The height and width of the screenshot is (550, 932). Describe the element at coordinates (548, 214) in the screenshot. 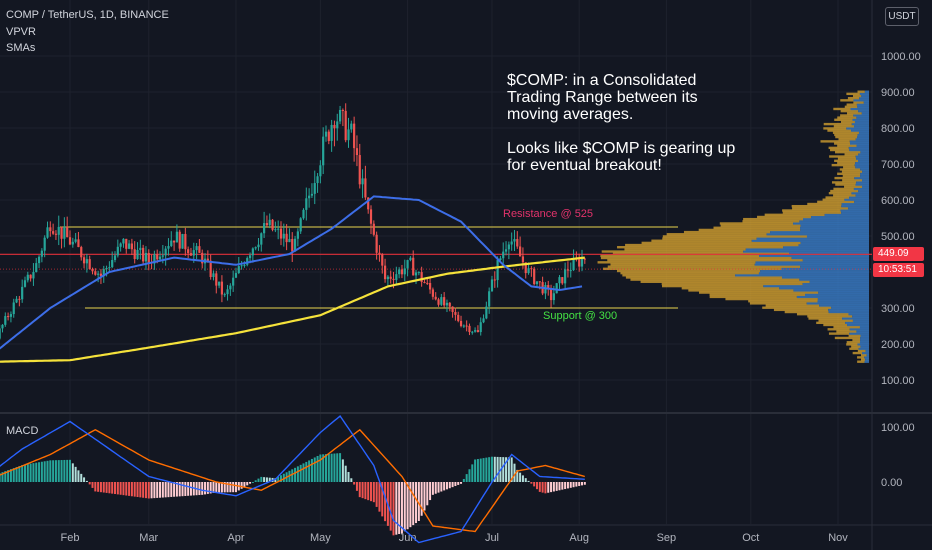

I see `resistance-label: Resistance @ 525` at that location.